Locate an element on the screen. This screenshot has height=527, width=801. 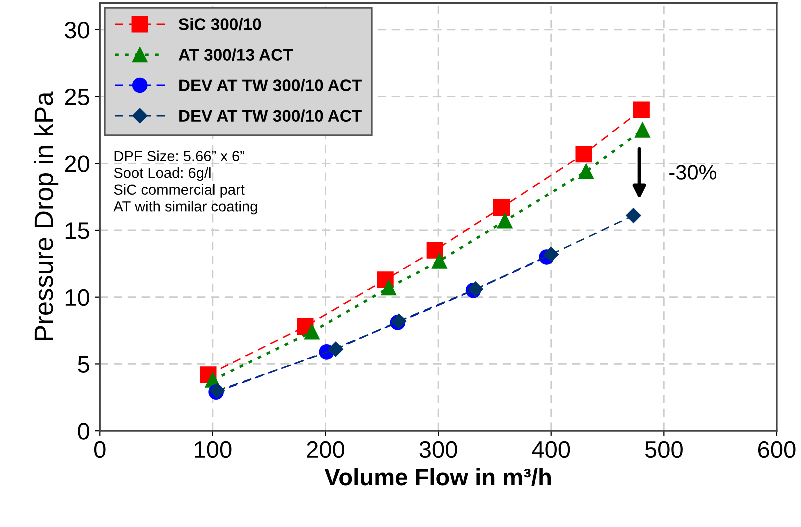
y-tick-label: 15 is located at coordinates (78, 231).